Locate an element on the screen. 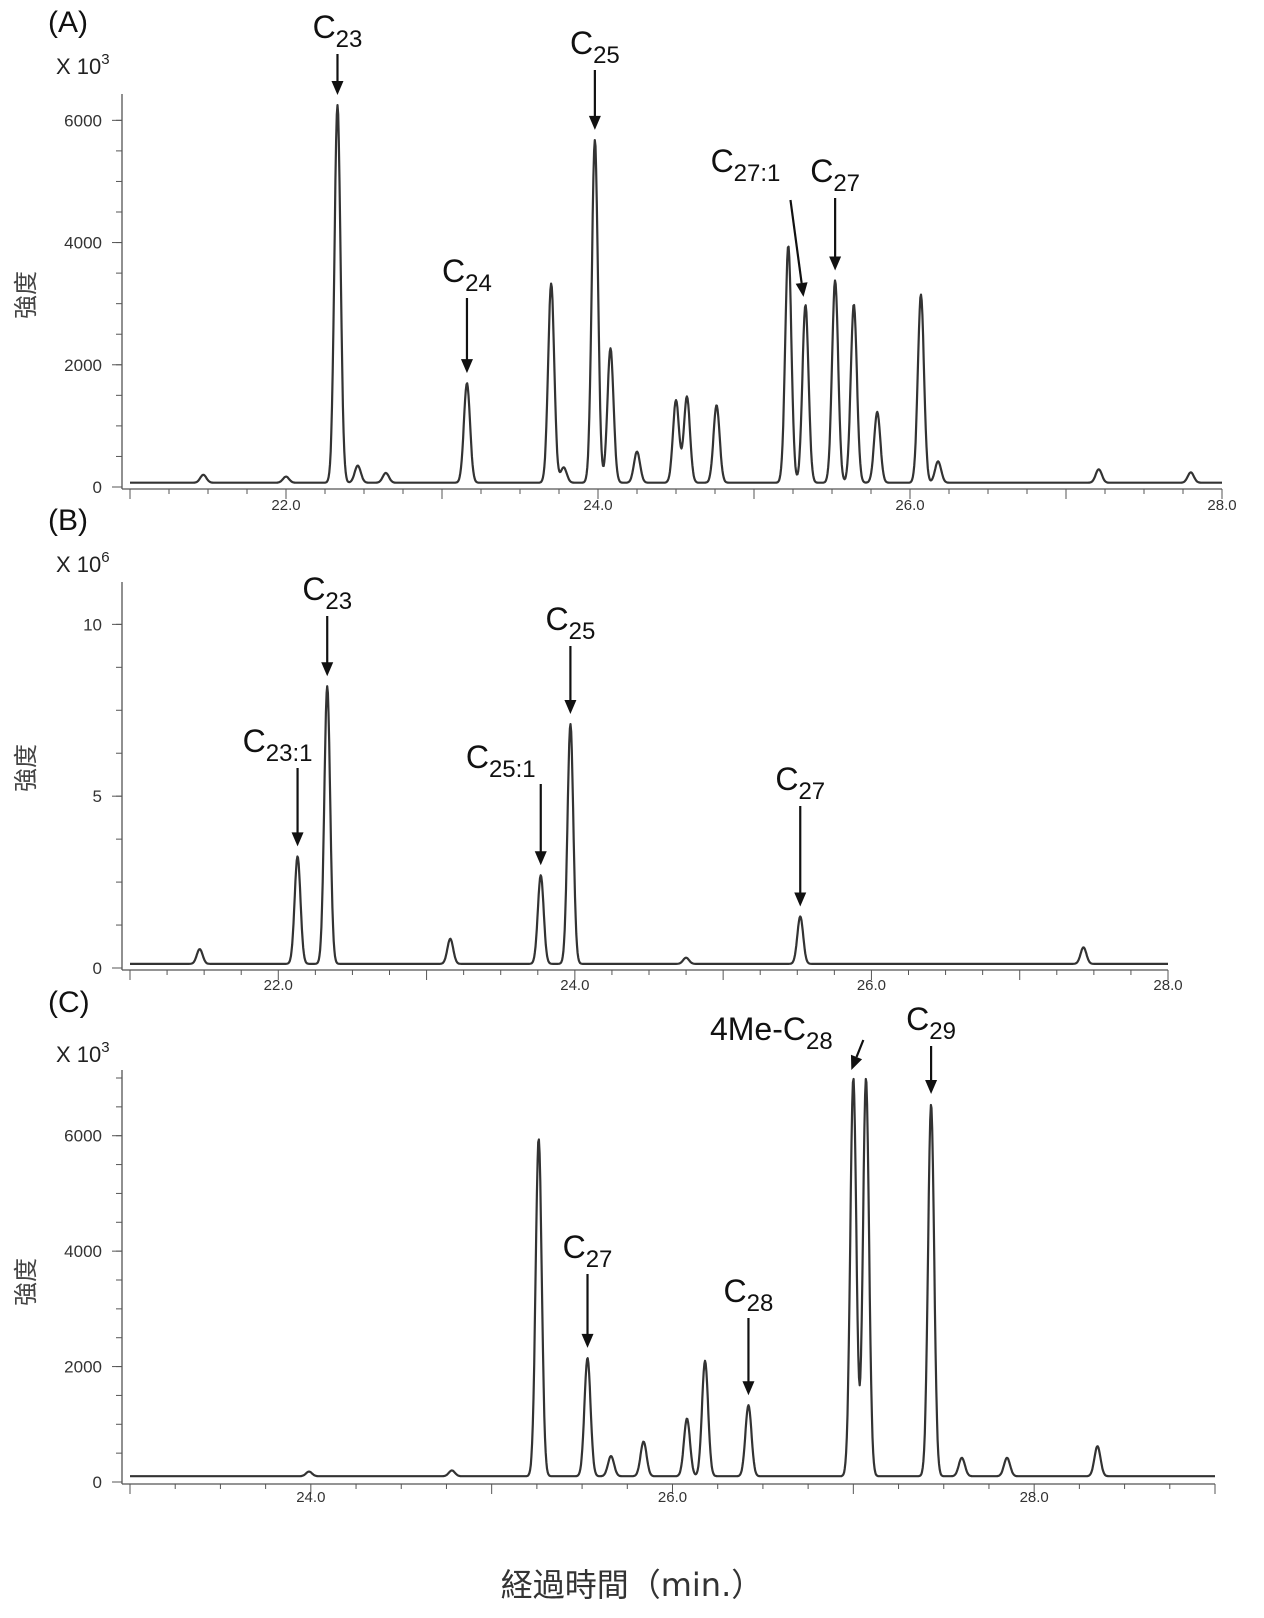 This screenshot has height=1618, width=1264. panel-label: (A) is located at coordinates (68, 22).